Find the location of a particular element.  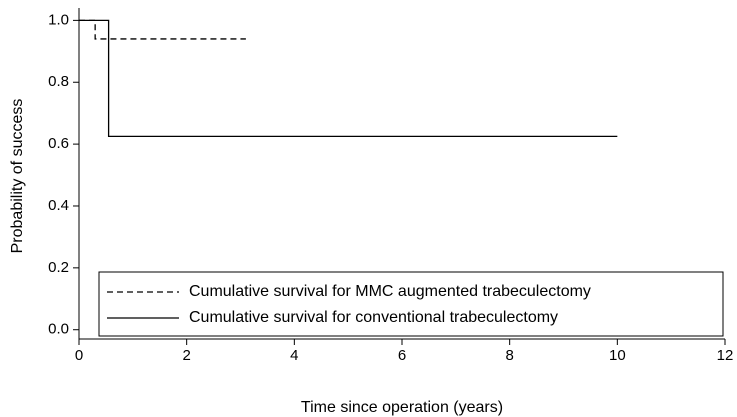

x-tick-label: 6 is located at coordinates (402, 355).